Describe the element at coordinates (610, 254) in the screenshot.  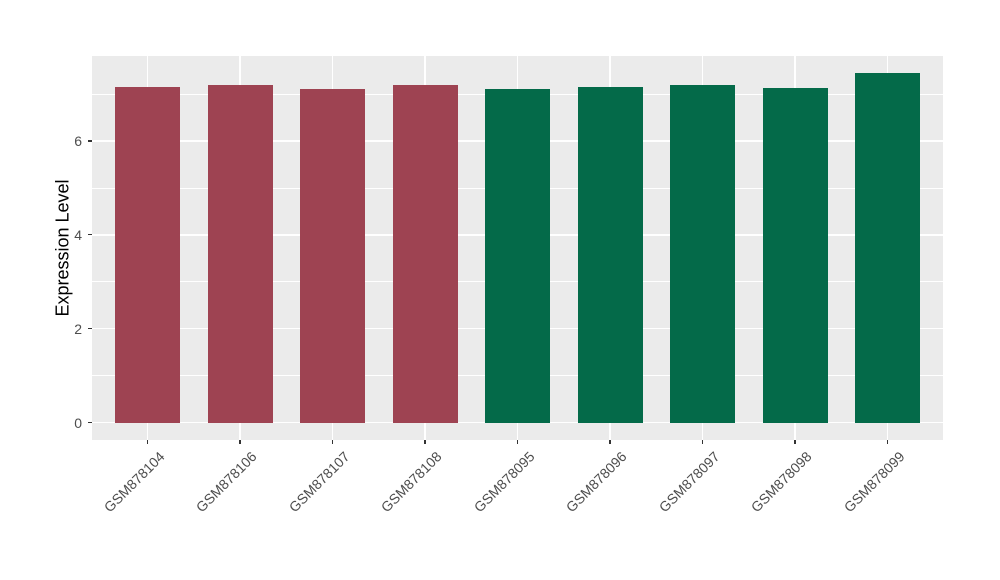
I see `bar-GSM878096` at that location.